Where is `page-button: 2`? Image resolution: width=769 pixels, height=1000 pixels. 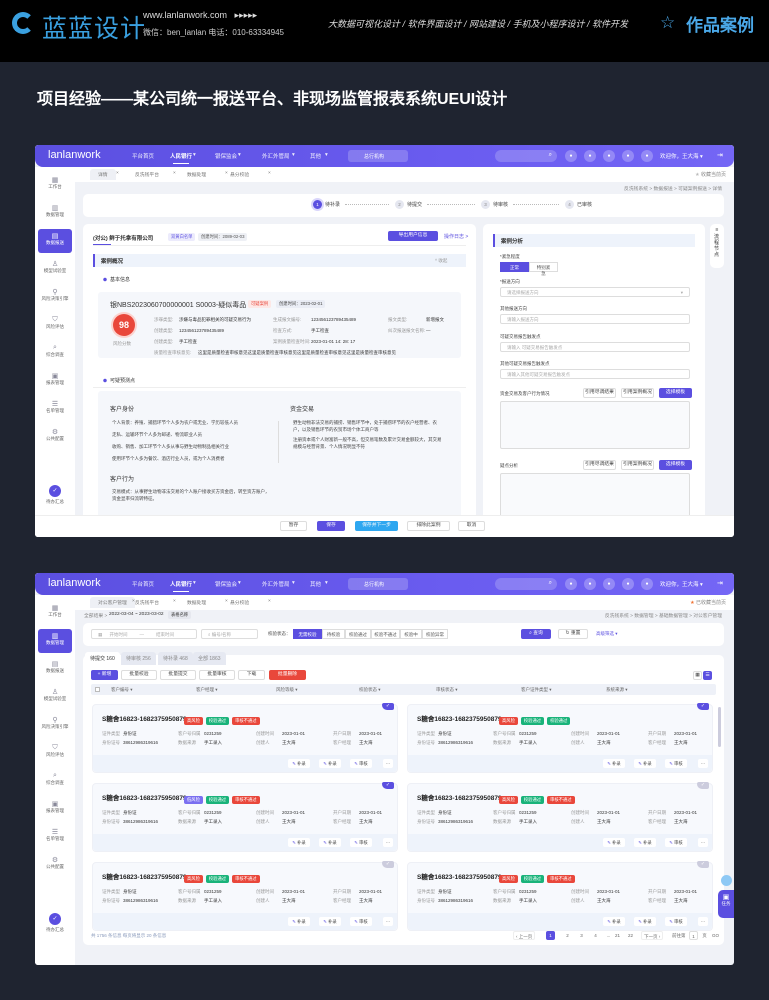
page-button: 2 is located at coordinates (567, 935).